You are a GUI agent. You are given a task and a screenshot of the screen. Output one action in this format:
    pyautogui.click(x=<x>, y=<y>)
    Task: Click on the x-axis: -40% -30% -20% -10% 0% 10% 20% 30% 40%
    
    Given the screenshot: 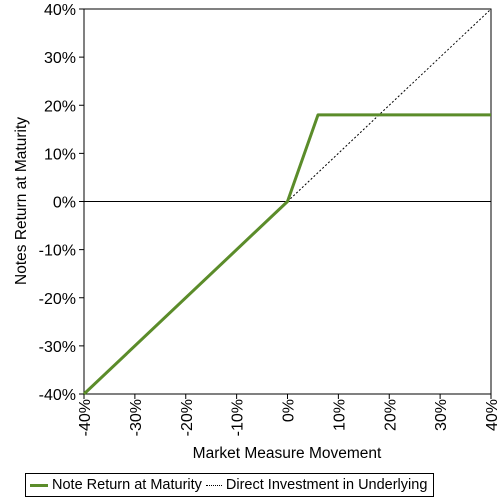 What is the action you would take?
    pyautogui.click(x=288, y=415)
    